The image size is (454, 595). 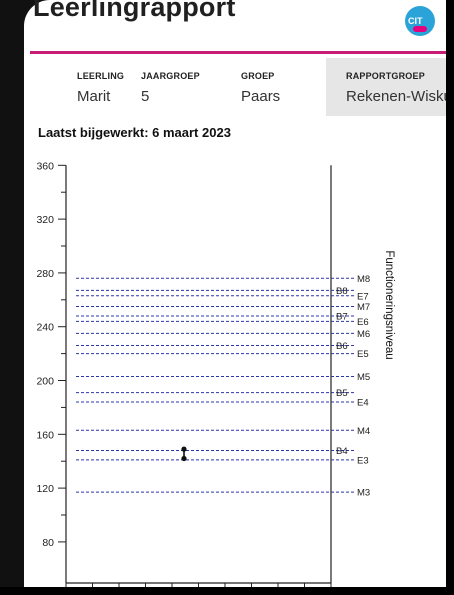 What do you see at coordinates (363, 296) in the screenshot?
I see `reference-label-e7: E7` at bounding box center [363, 296].